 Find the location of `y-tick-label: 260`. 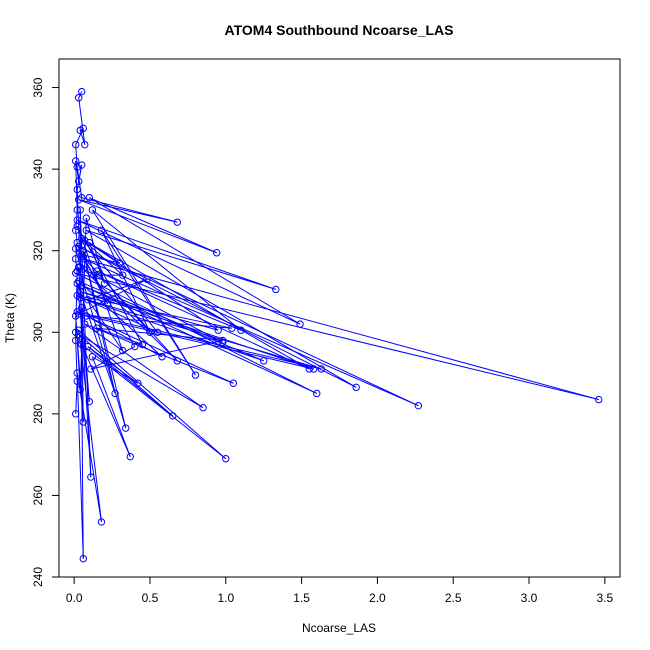

y-tick-label: 260 is located at coordinates (38, 495).